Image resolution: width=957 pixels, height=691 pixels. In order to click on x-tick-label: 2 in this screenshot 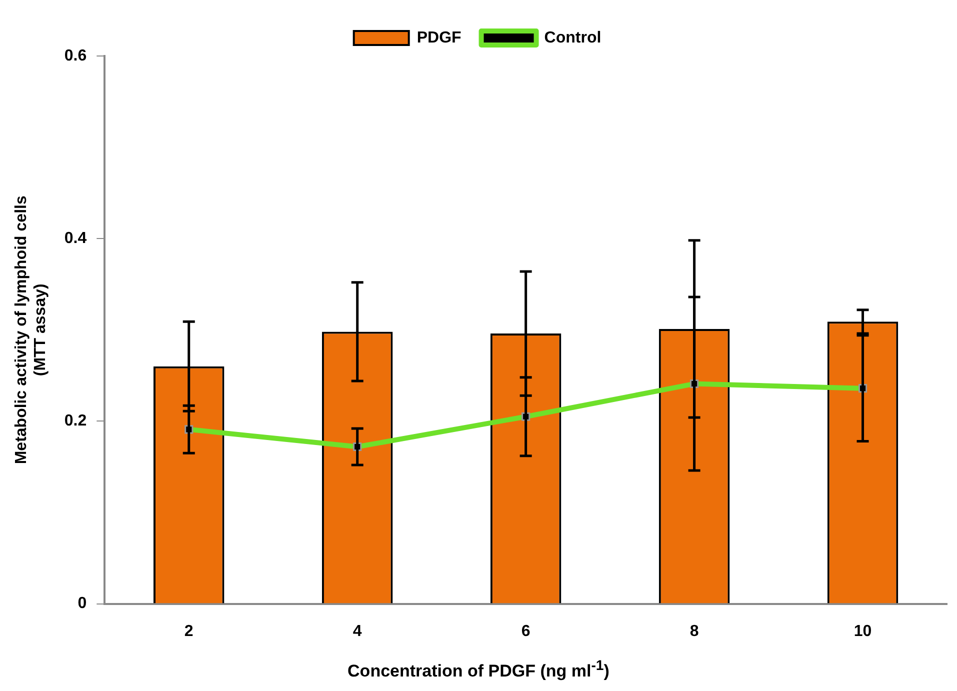, I will do `click(189, 631)`.